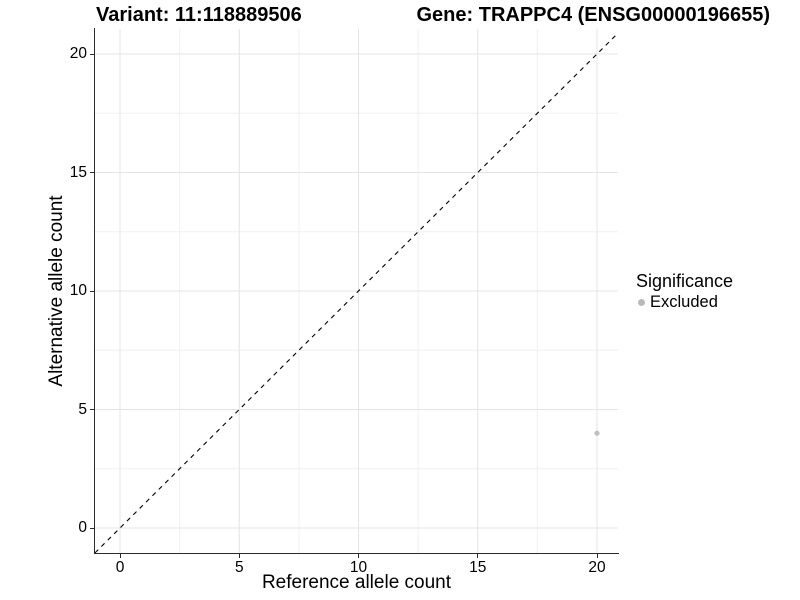 The height and width of the screenshot is (600, 800). I want to click on x-axis-title: Reference allele count, so click(356, 582).